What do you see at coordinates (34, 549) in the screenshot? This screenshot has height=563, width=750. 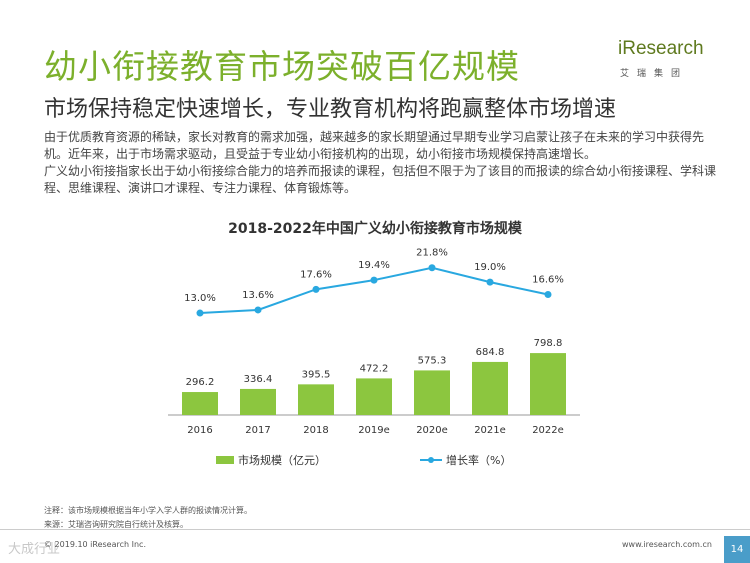 I see `watermark: 大成行业` at bounding box center [34, 549].